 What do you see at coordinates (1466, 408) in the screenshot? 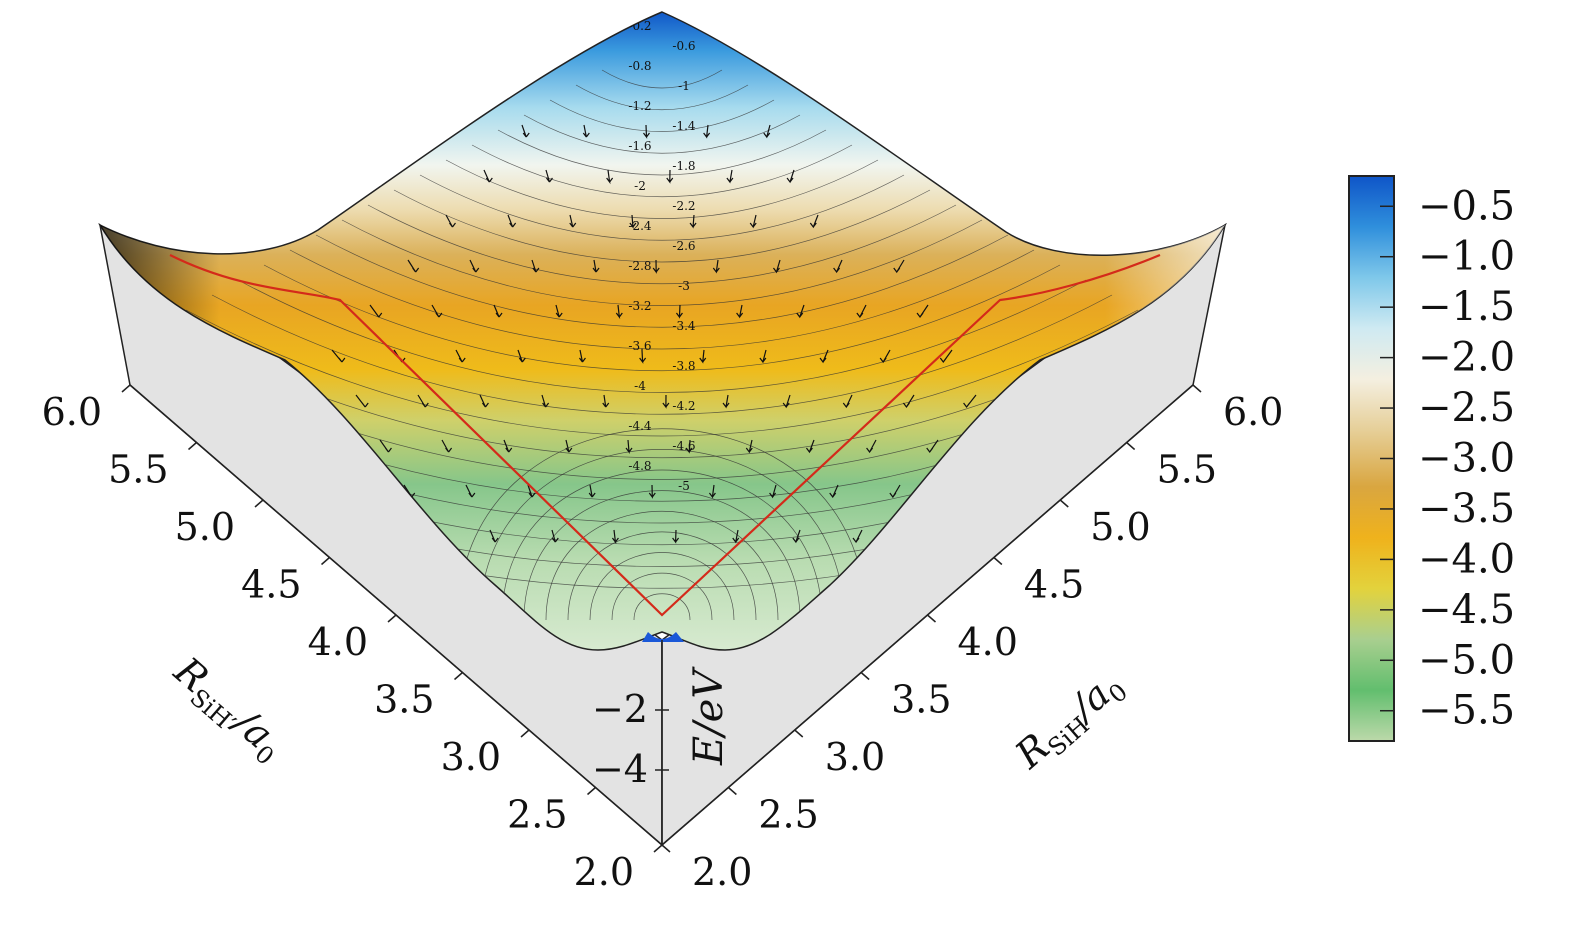
I see `colorbar-tick-label: −2.5` at bounding box center [1466, 408].